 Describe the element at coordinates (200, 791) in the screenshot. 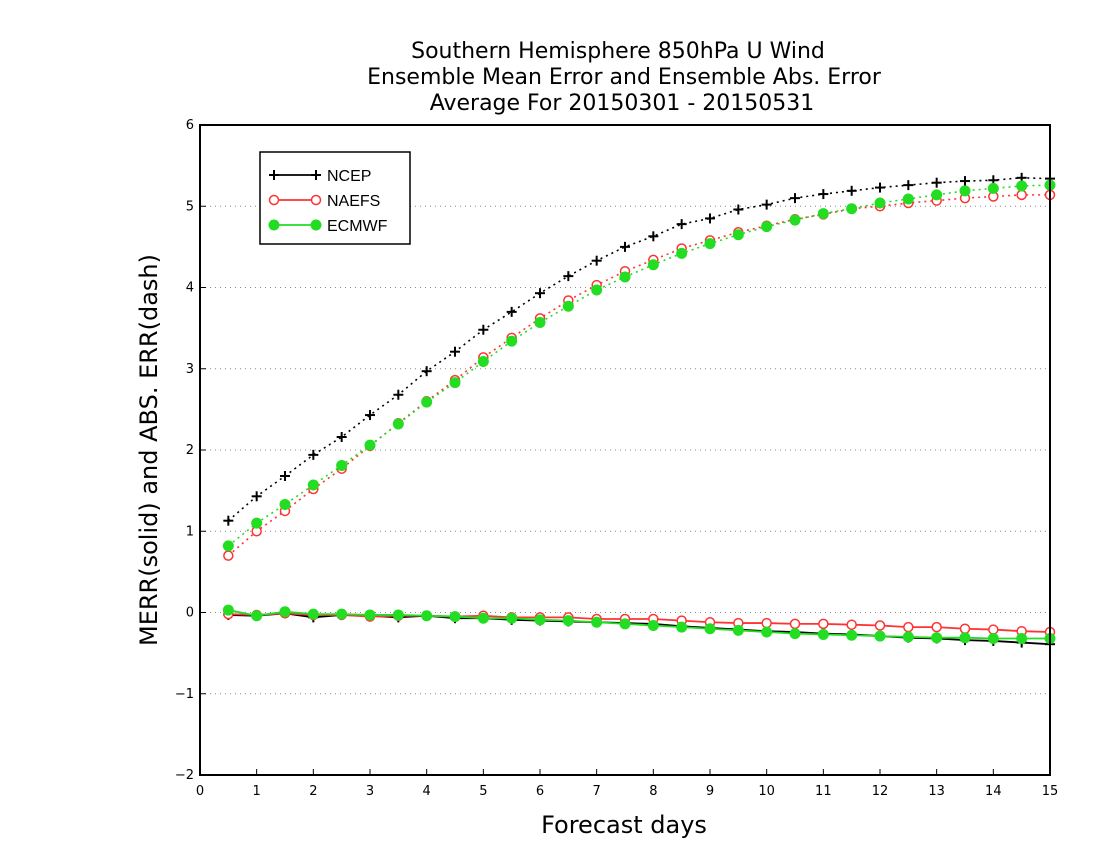

I see `x-tick-label: 0` at that location.